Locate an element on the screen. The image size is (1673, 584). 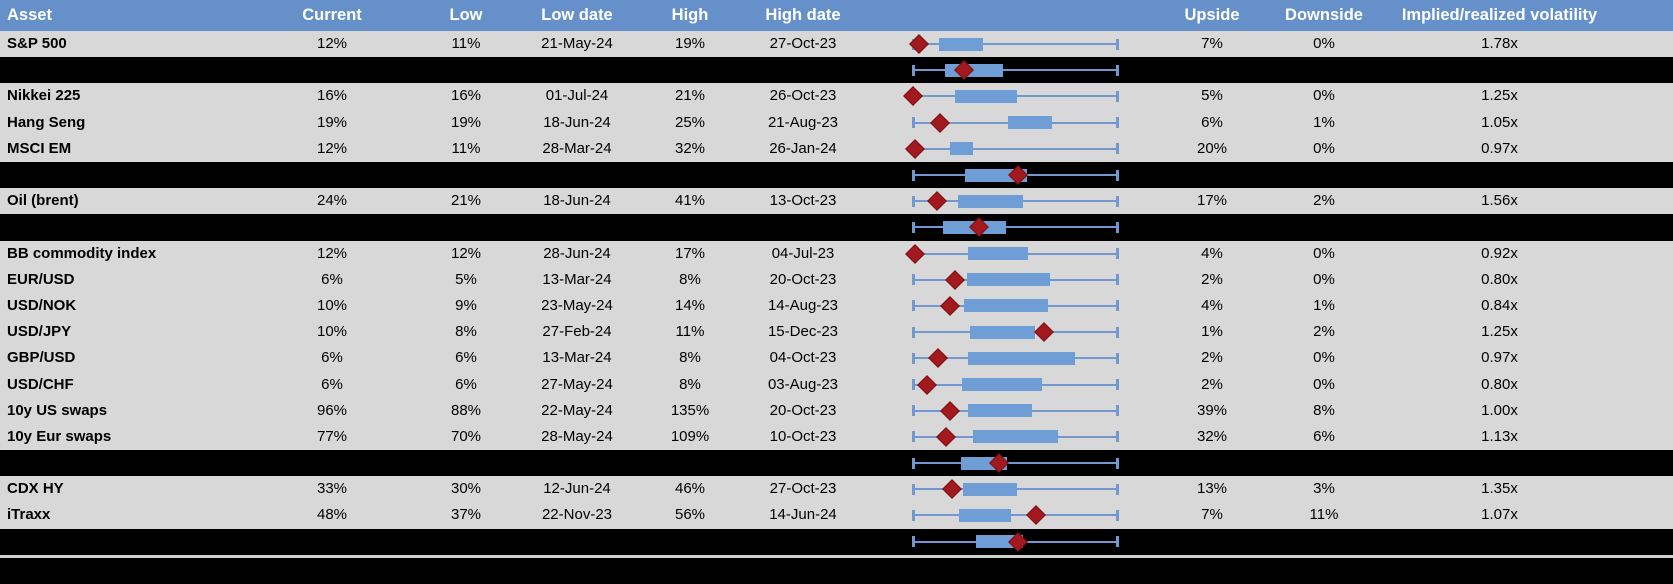
low-value: 30% is located at coordinates (466, 489).